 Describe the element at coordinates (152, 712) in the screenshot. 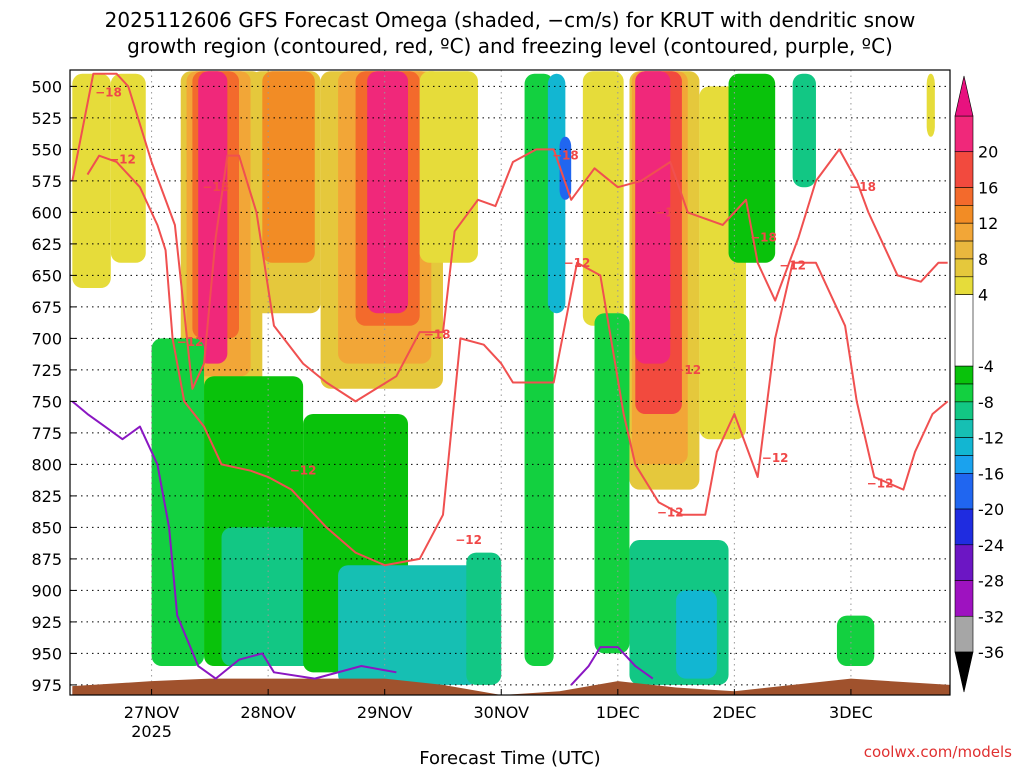

I see `x-tick-label-0: 27NOV` at that location.